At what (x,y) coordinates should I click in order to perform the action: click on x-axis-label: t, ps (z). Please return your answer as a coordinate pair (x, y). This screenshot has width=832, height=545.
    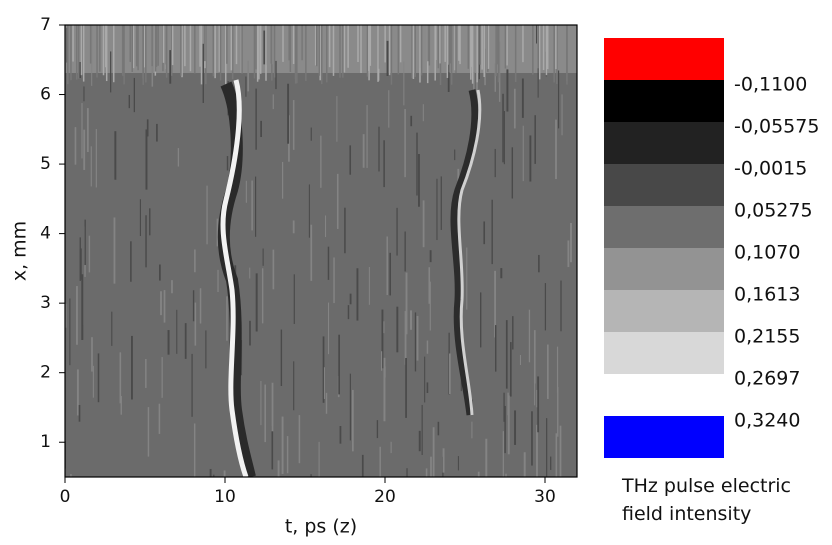
    Looking at the image, I should click on (321, 527).